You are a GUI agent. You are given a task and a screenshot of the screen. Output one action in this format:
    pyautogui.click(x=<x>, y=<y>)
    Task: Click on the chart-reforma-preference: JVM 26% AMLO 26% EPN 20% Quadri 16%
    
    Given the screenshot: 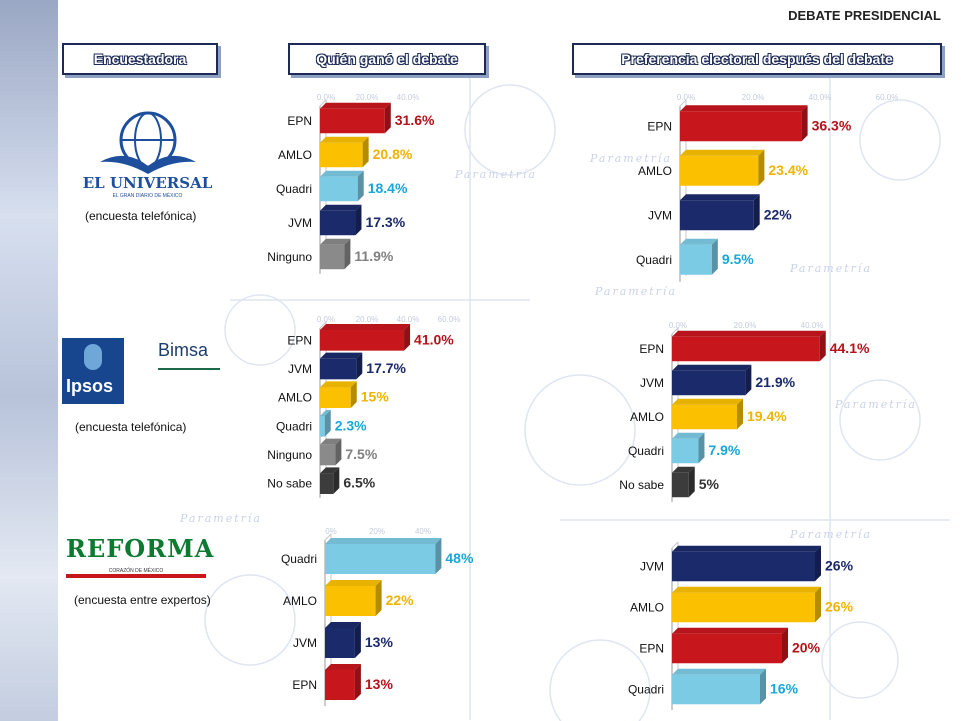 What is the action you would take?
    pyautogui.click(x=750, y=623)
    